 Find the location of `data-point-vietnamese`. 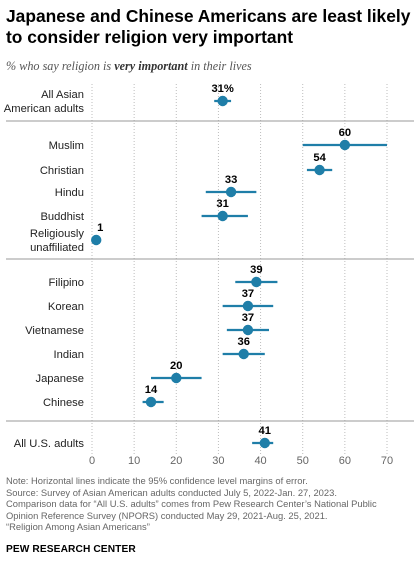

data-point-vietnamese is located at coordinates (248, 330).